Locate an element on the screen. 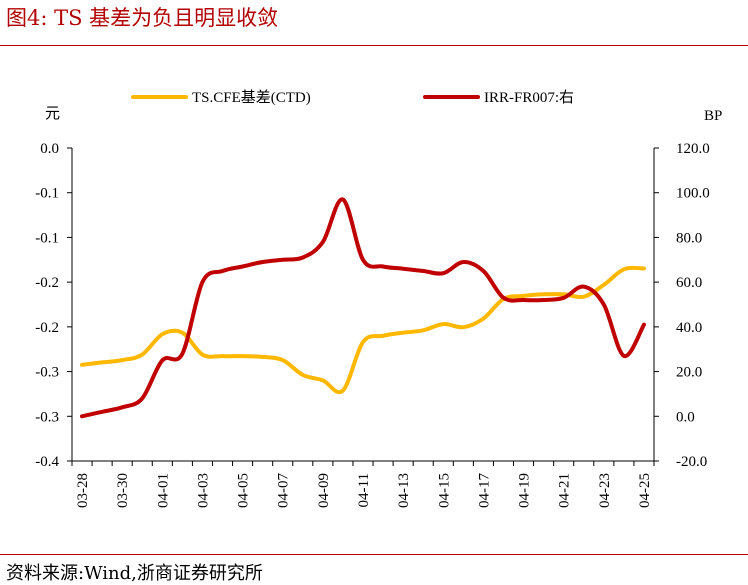 Image resolution: width=748 pixels, height=585 pixels. left-tick-label: -0.4 is located at coordinates (47, 462).